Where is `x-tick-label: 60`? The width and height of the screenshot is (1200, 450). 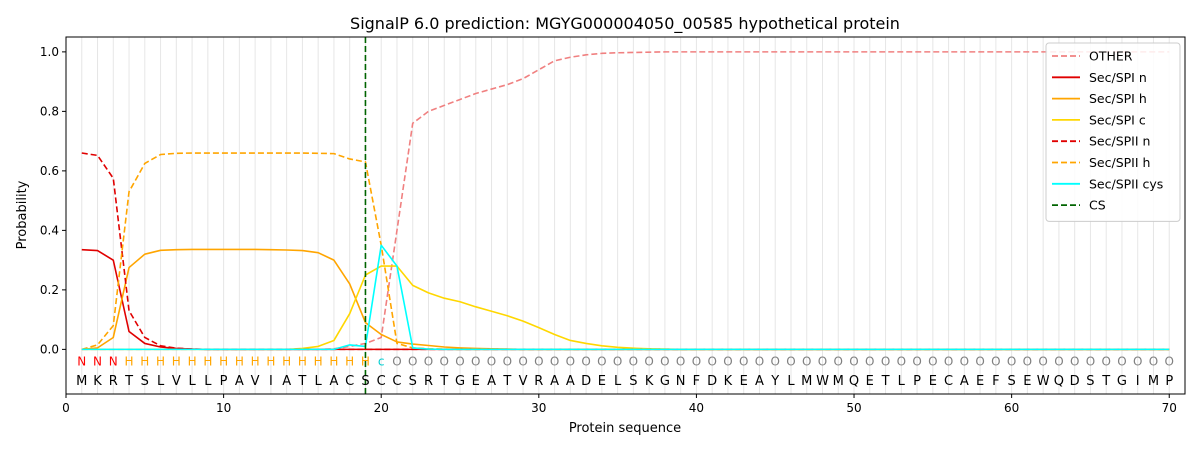 x-tick-label: 60 is located at coordinates (1011, 408).